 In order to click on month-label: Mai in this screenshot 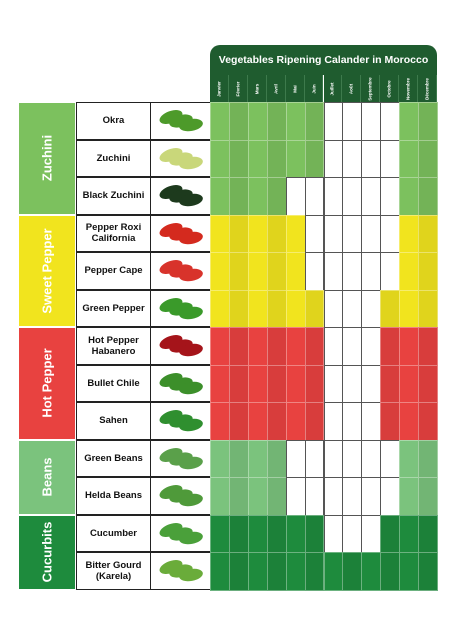, I will do `click(295, 88)`.